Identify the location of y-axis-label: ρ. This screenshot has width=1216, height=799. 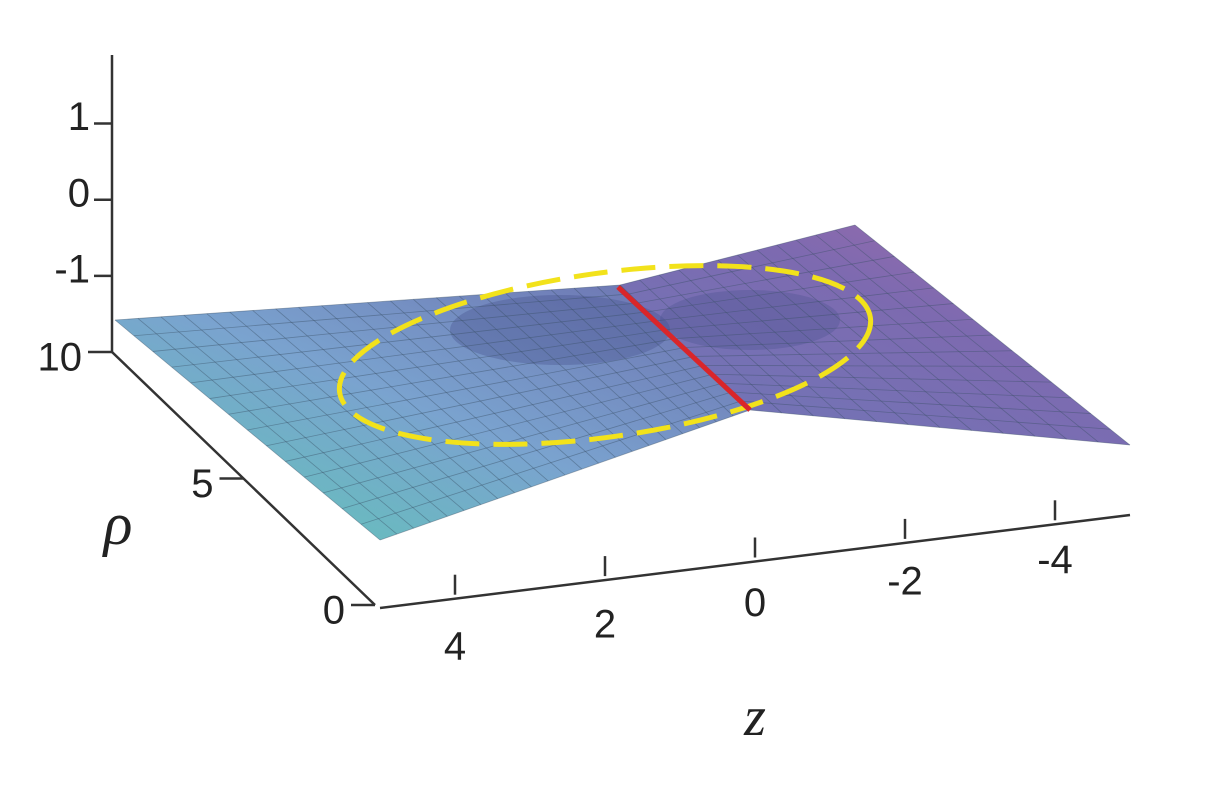
(117, 524).